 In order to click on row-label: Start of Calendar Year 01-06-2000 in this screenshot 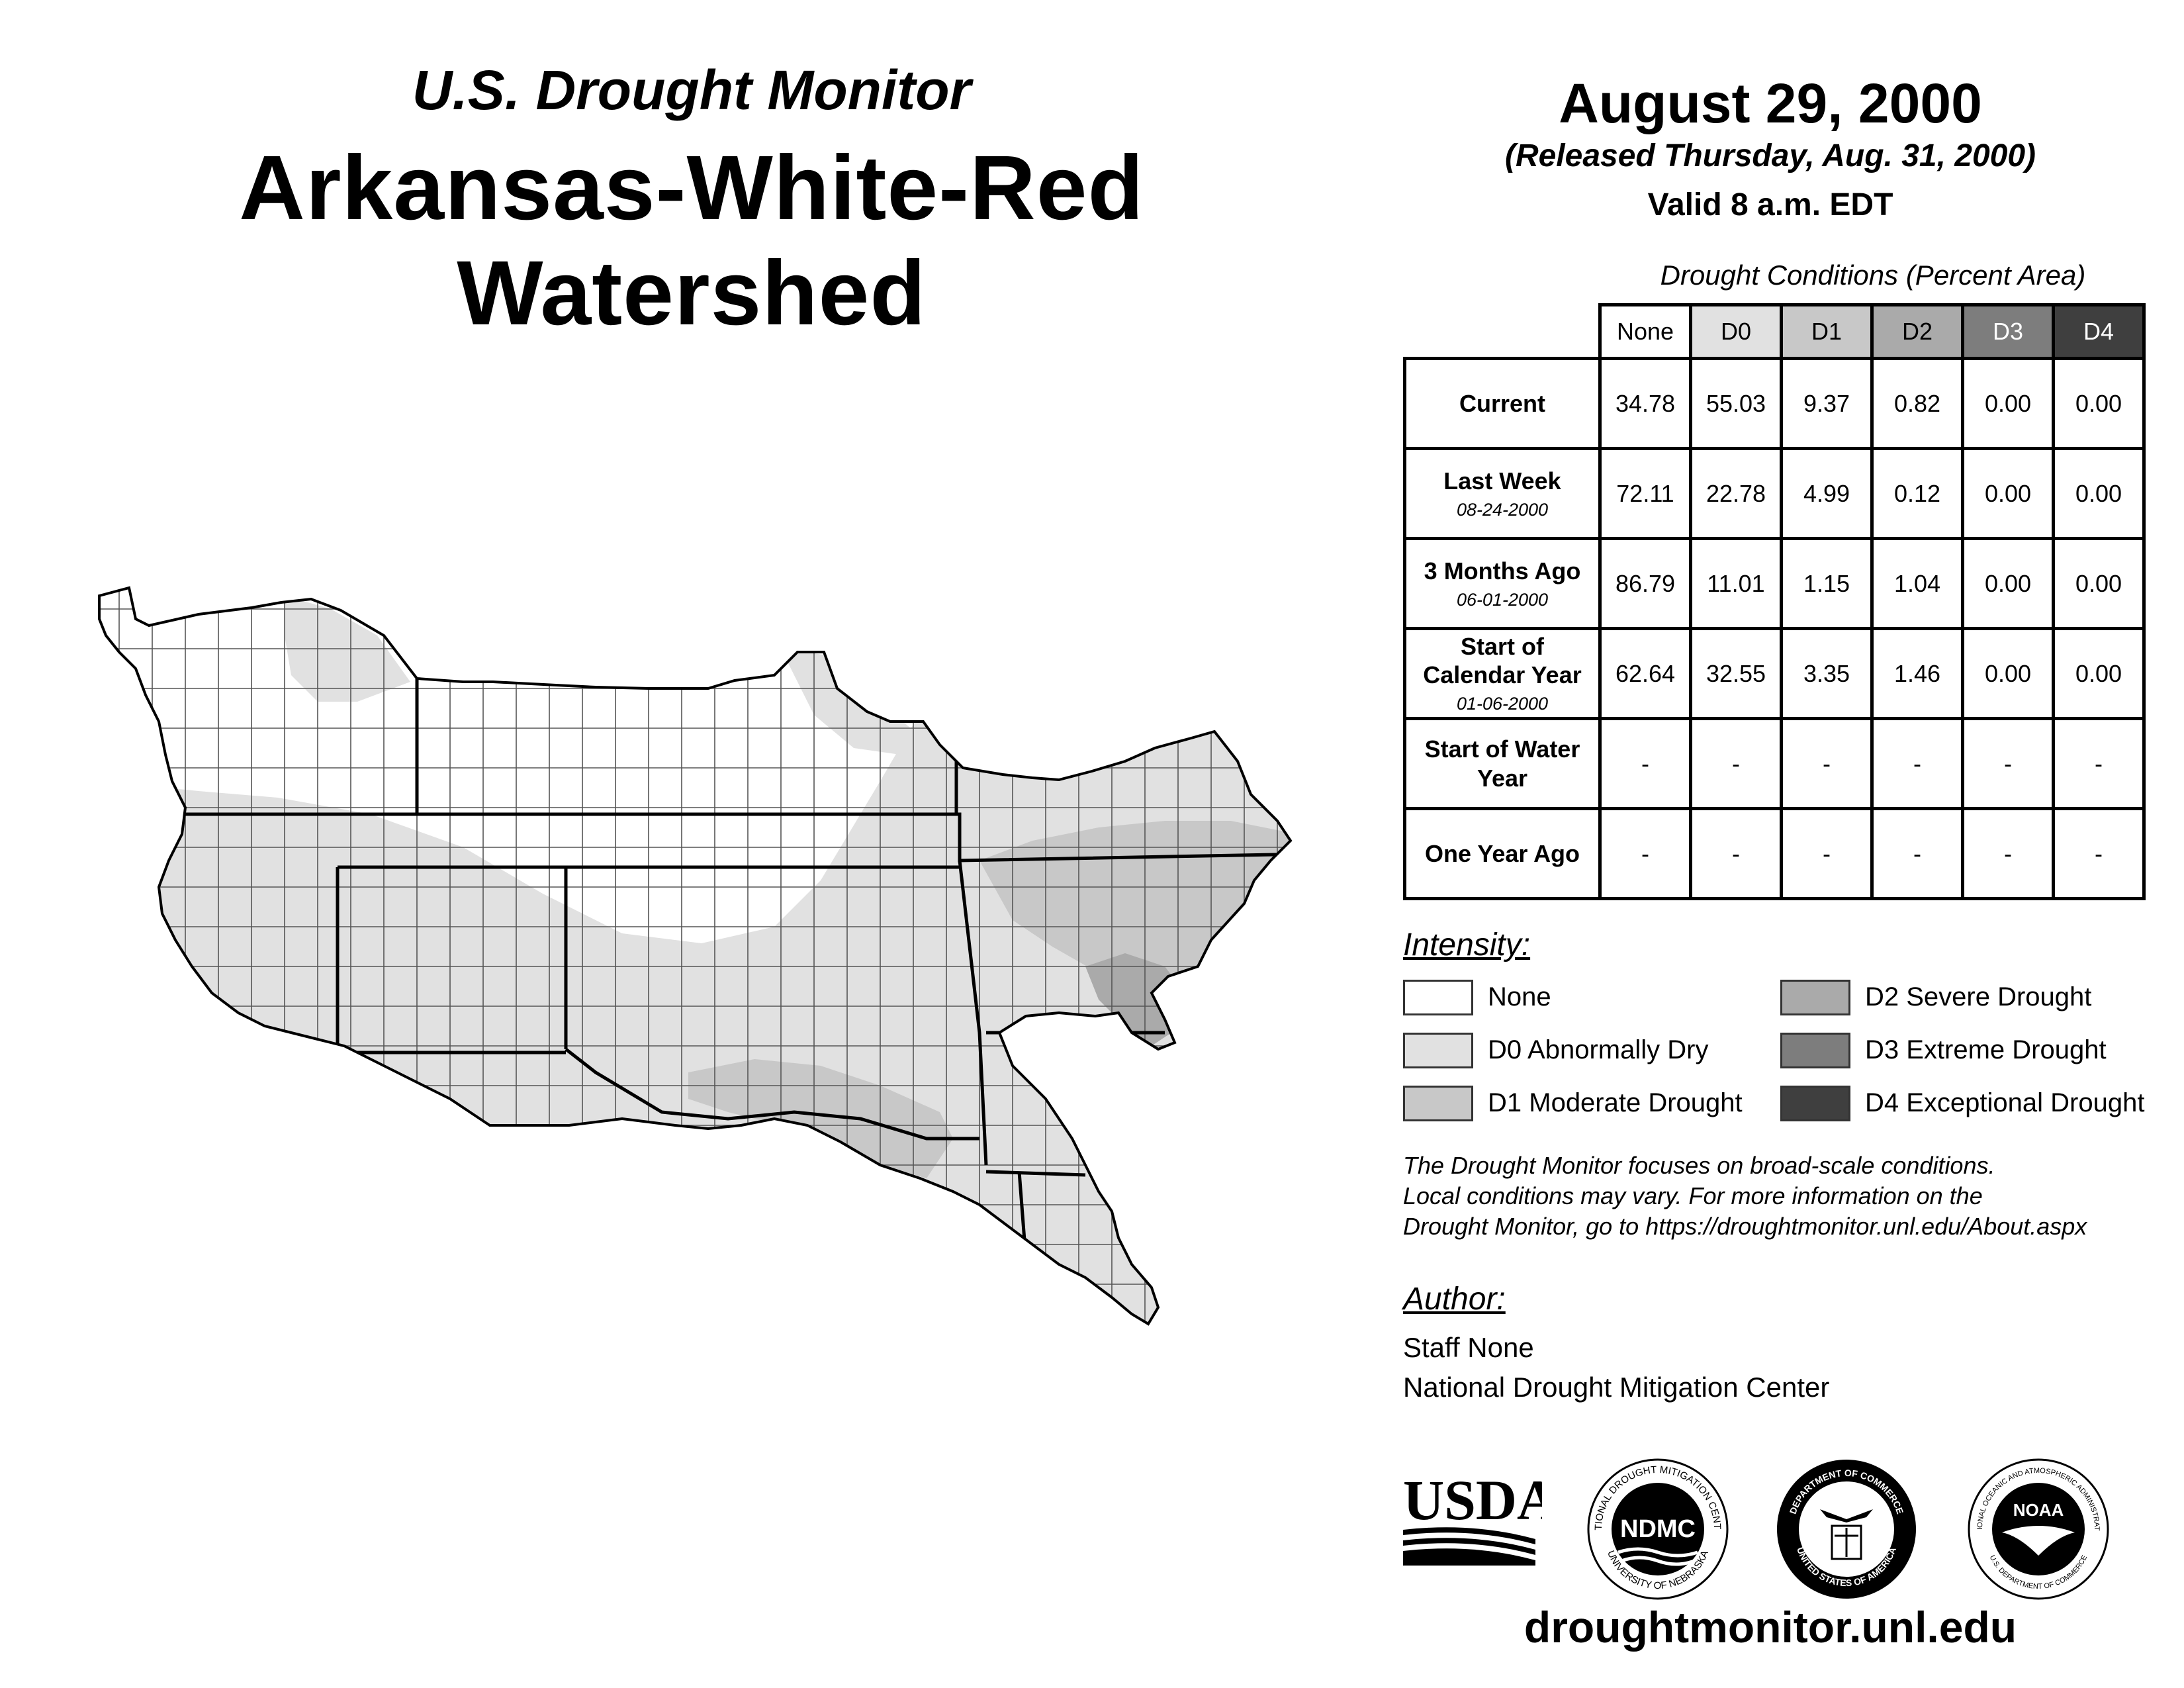, I will do `click(1502, 673)`.